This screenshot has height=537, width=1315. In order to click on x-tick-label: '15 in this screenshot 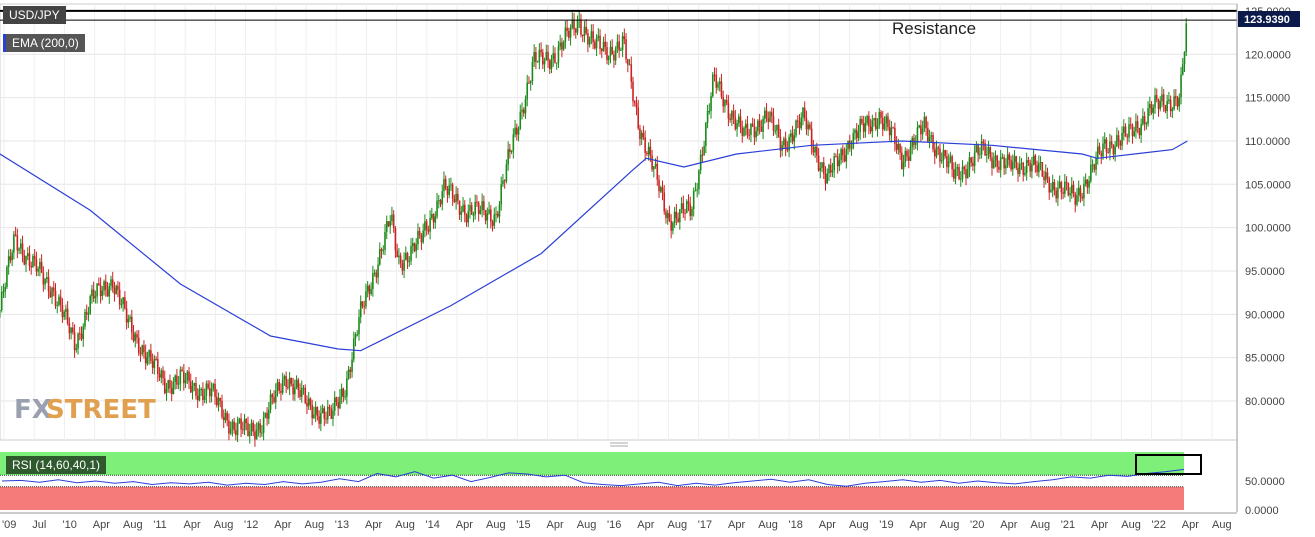, I will do `click(523, 525)`.